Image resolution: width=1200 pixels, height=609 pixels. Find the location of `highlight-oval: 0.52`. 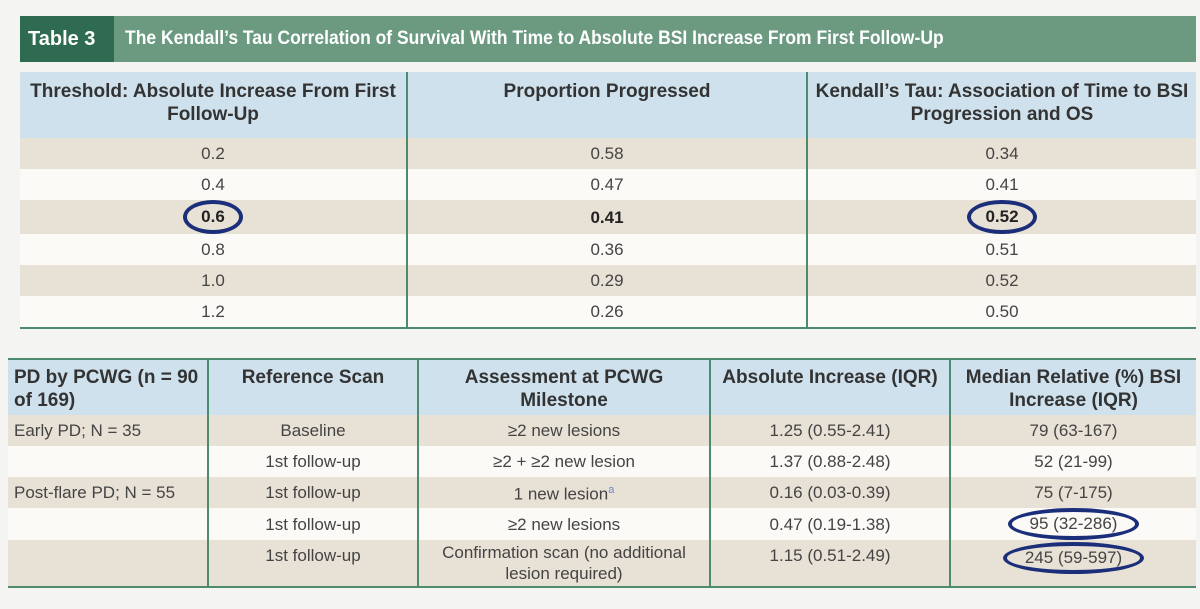

highlight-oval: 0.52 is located at coordinates (1002, 217).